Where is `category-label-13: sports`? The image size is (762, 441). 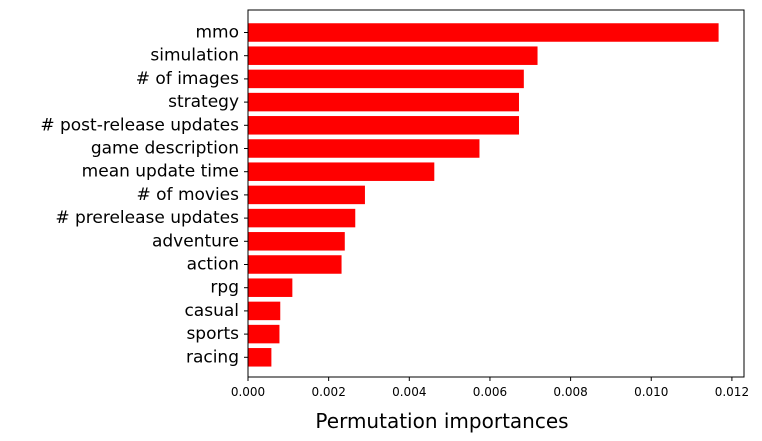
category-label-13: sports is located at coordinates (212, 334).